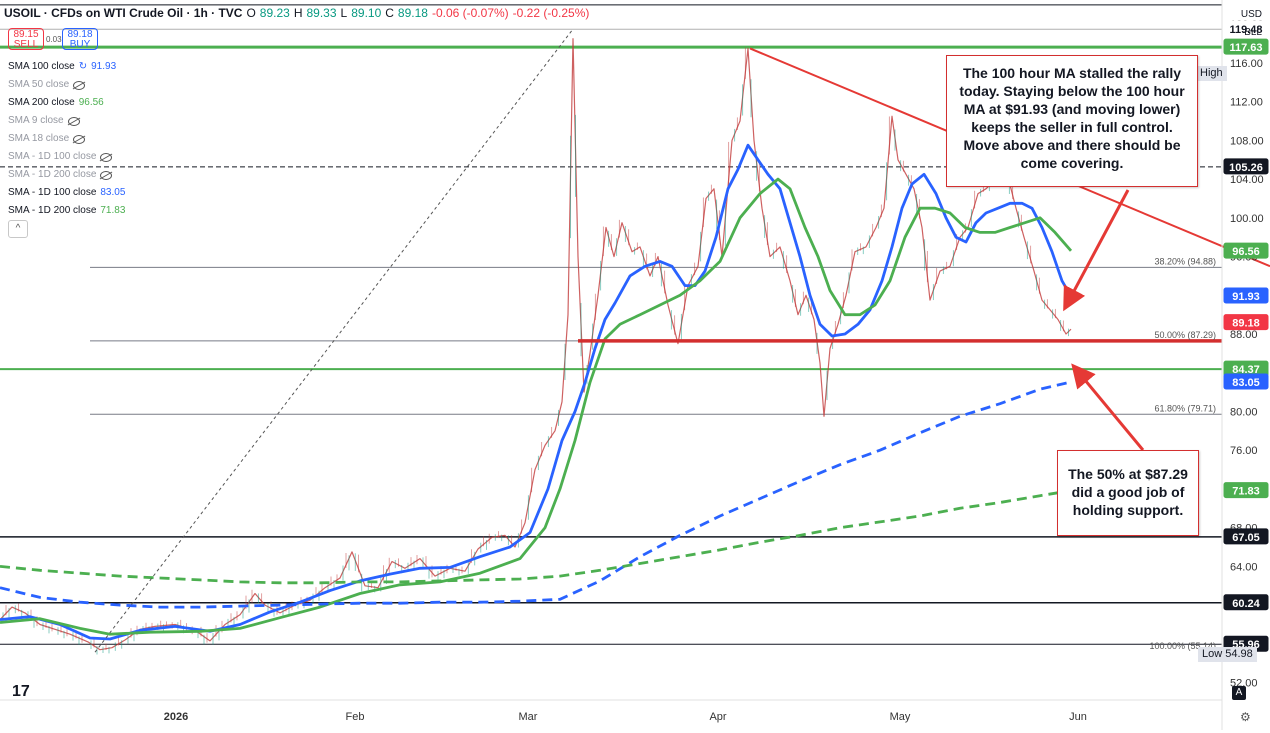 This screenshot has height=733, width=1270. Describe the element at coordinates (66, 157) in the screenshot. I see `legend-row: SMA - 1D 100 close` at that location.